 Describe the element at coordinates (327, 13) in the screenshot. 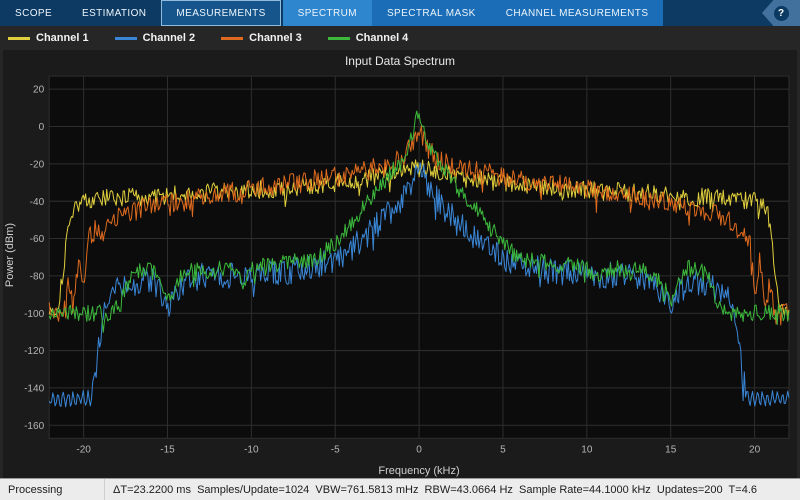

I see `tab-spectrum: SPECTRUM` at that location.